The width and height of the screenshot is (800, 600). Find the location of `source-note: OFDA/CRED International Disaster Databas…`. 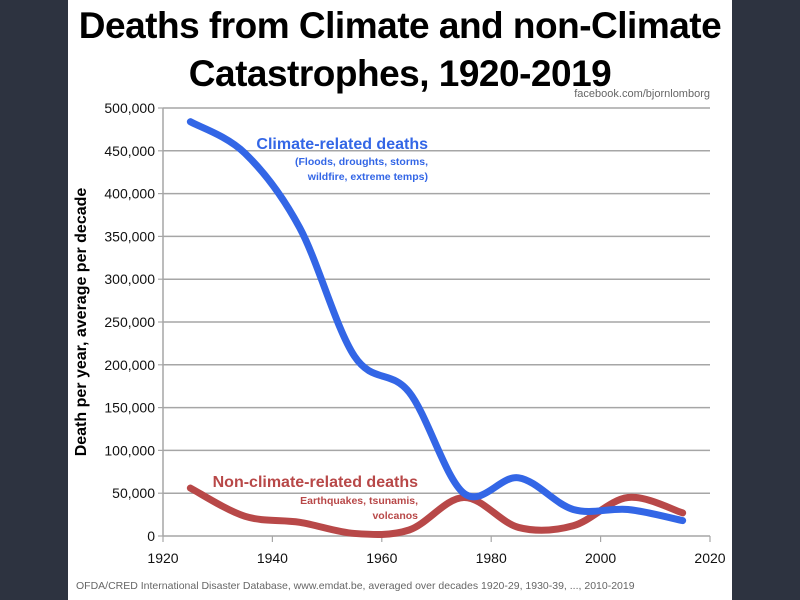

source-note: OFDA/CRED International Disaster Databas… is located at coordinates (355, 586).